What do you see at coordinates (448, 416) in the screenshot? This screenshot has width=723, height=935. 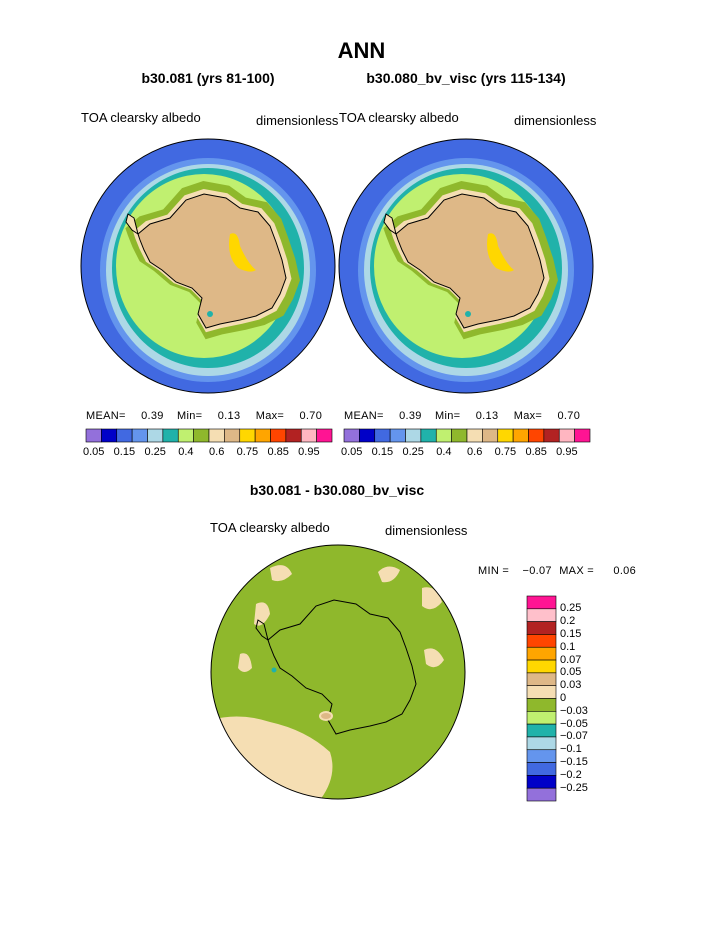 I see `min-label: Min=` at bounding box center [448, 416].